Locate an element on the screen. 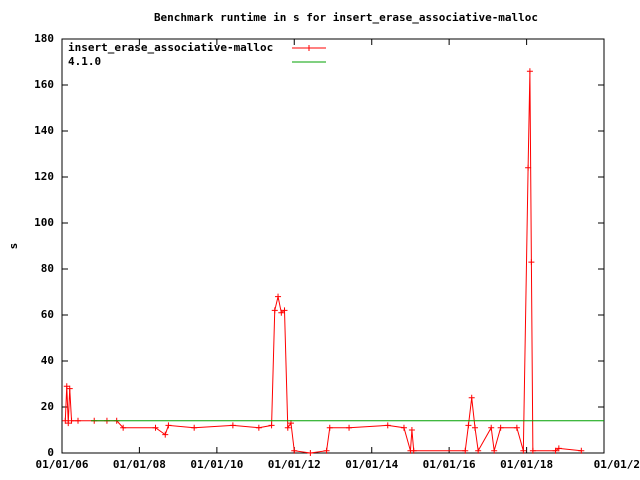  x-tick-label: 01/01/08 is located at coordinates (139, 464).